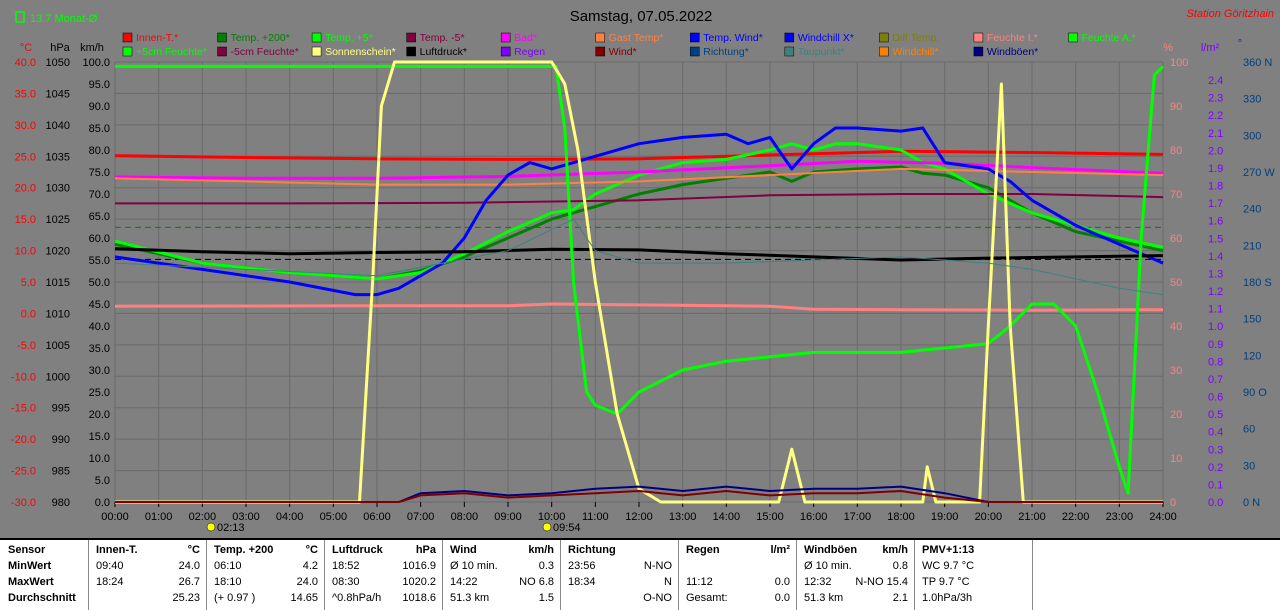  I want to click on stats-time: 18:24, so click(110, 582).